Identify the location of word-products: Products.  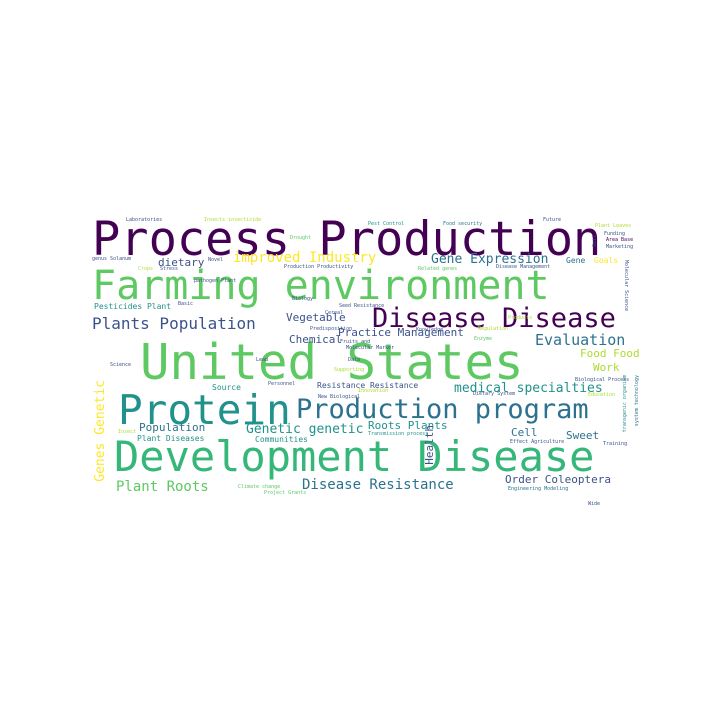
(520, 318).